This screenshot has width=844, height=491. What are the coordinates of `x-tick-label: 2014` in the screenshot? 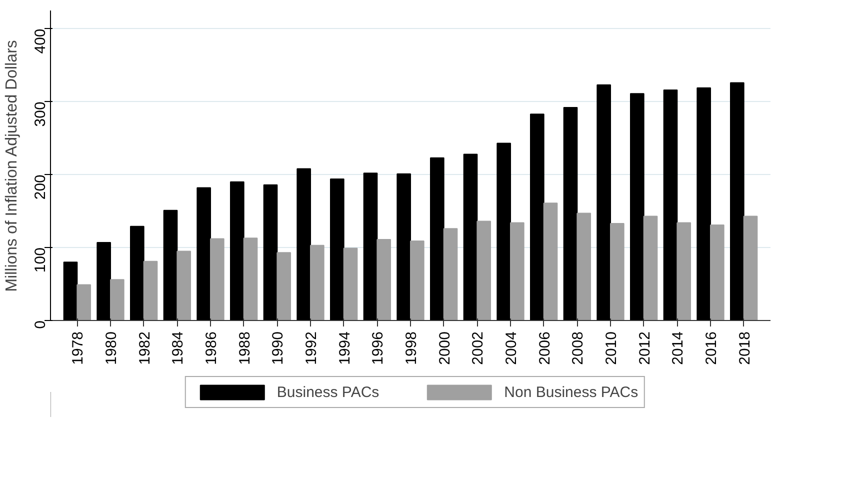 It's located at (678, 348).